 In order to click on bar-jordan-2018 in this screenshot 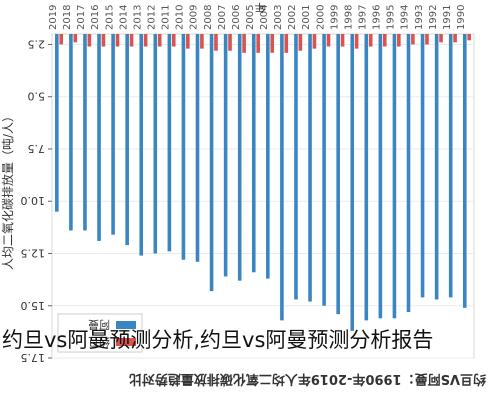, I will do `click(75, 38)`.